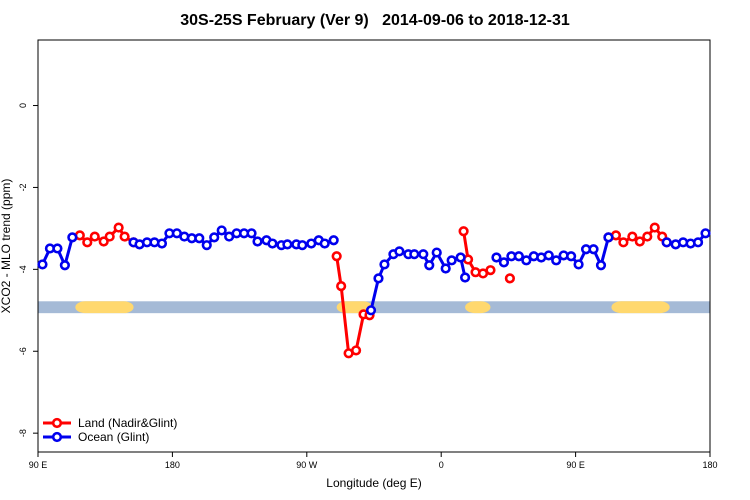  I want to click on y-tick-label: -2, so click(23, 187).